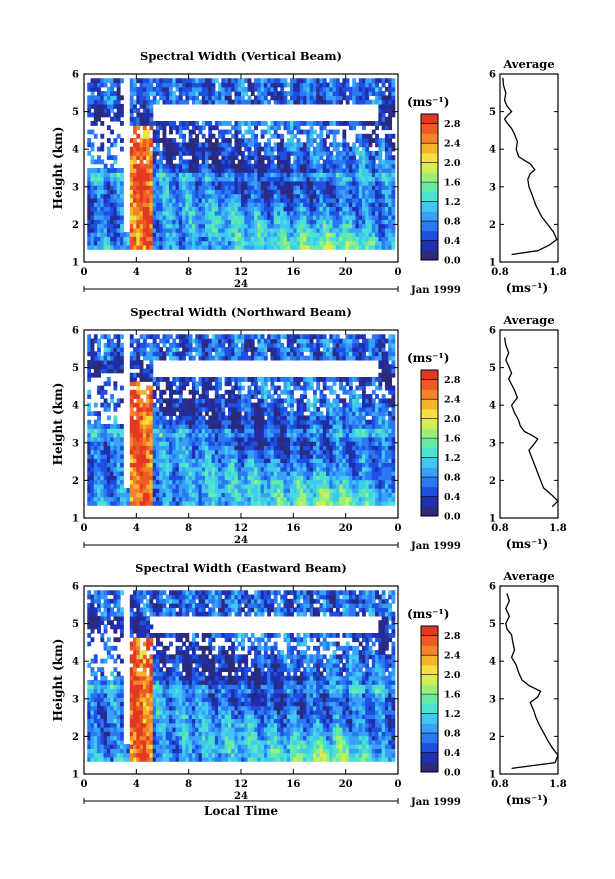 The image size is (615, 879). Describe the element at coordinates (492, 75) in the screenshot. I see `profile-y-tick-label: 6` at that location.